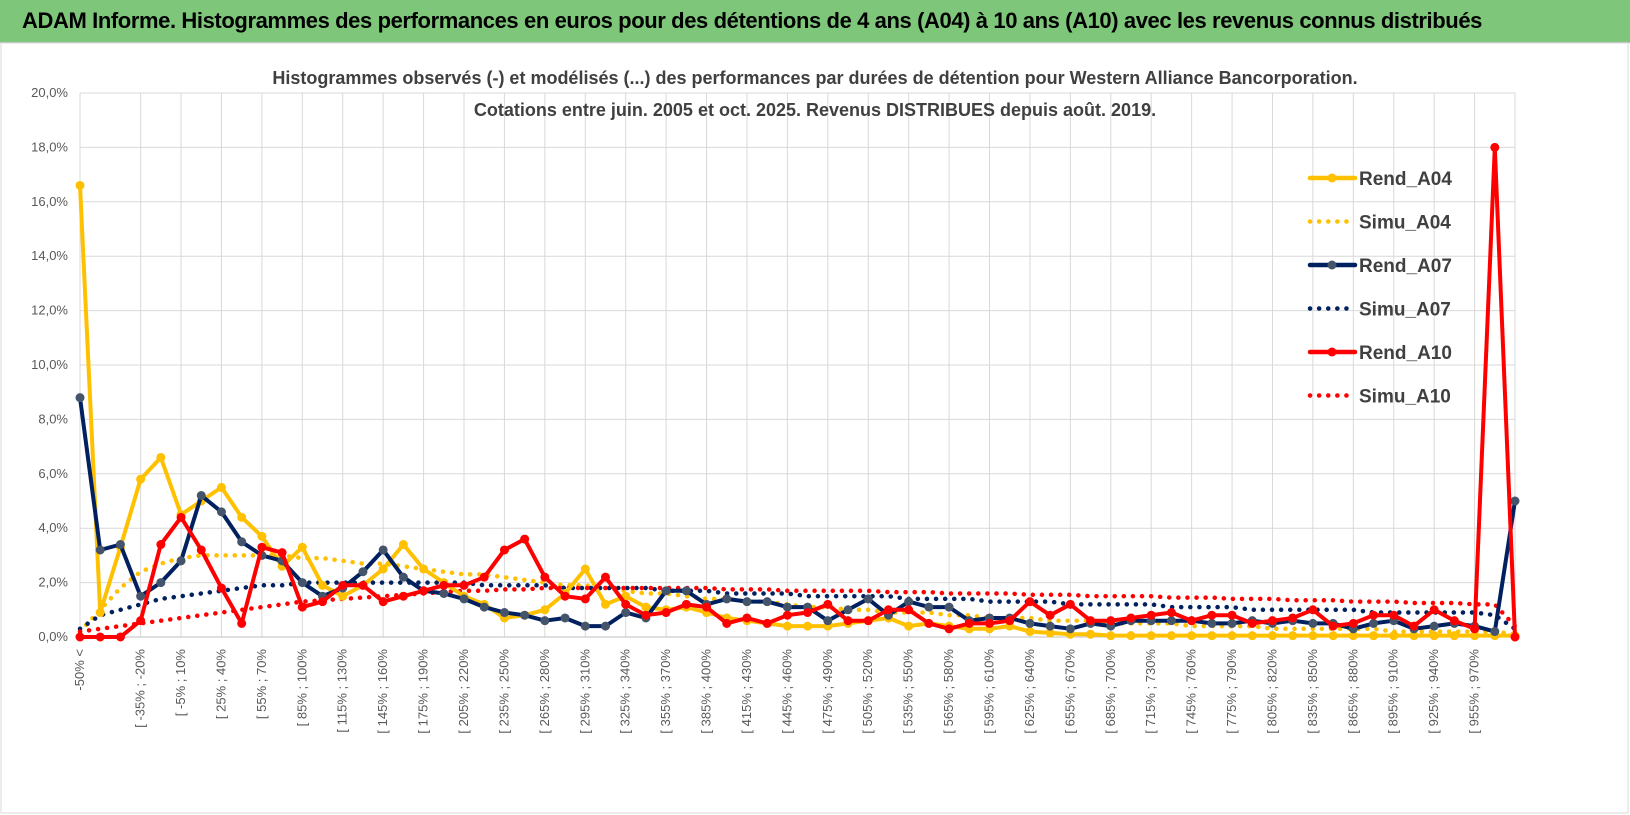 The image size is (1630, 815). Describe the element at coordinates (1474, 691) in the screenshot. I see `x-tick-label: [ 955% ; 970%` at that location.